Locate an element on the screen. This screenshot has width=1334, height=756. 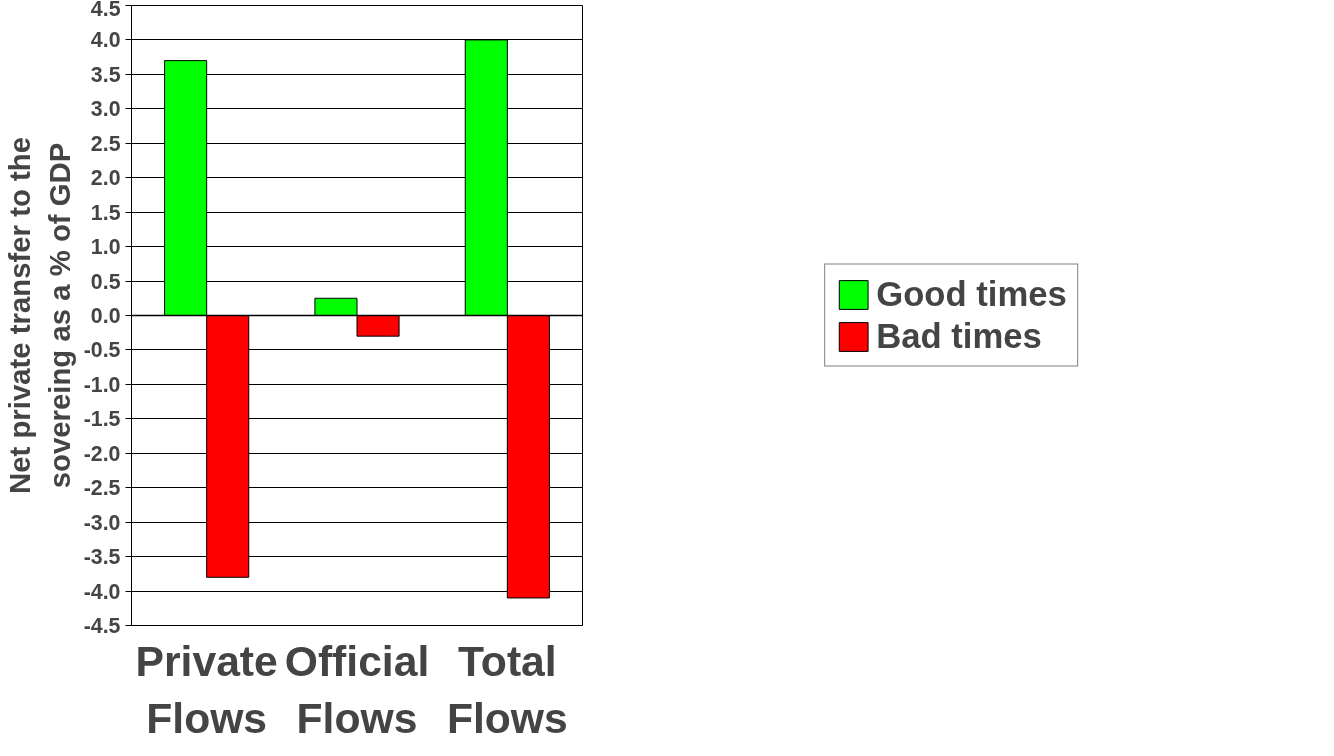
y-tick-label: -0.5 is located at coordinates (102, 350).